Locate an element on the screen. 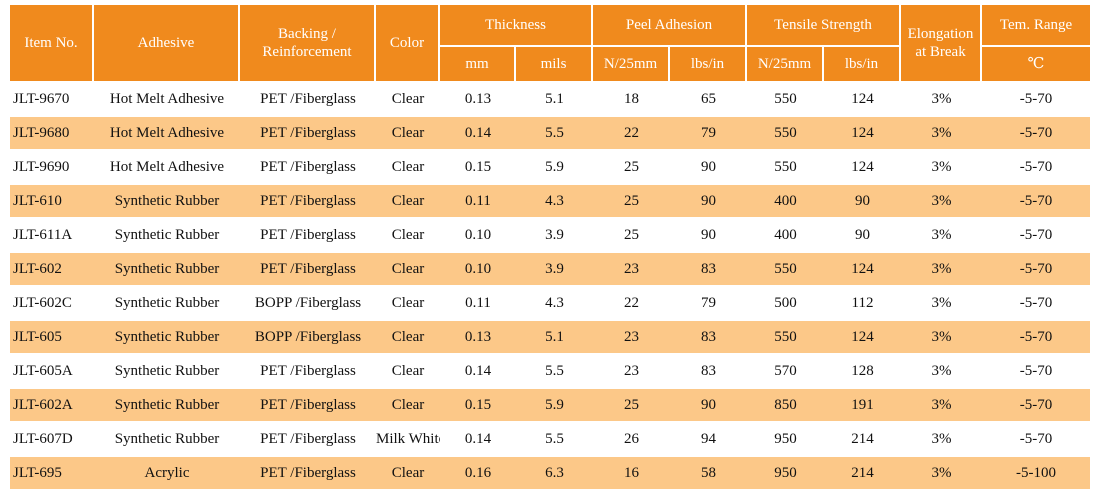 Image resolution: width=1094 pixels, height=495 pixels. cell-item-no: JLT-9670 is located at coordinates (52, 100).